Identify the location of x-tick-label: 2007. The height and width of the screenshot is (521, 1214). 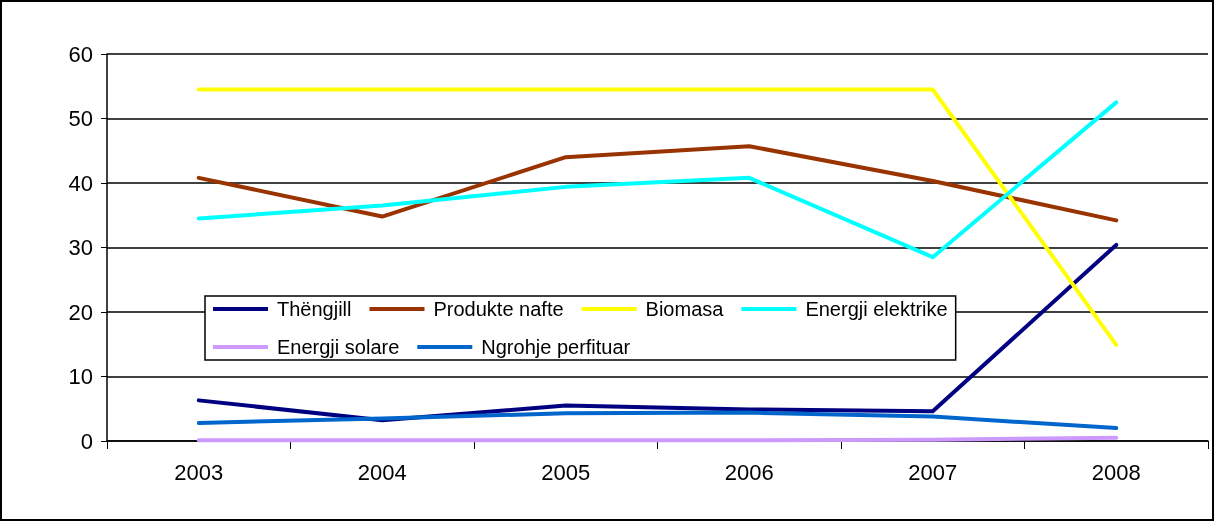
(933, 472).